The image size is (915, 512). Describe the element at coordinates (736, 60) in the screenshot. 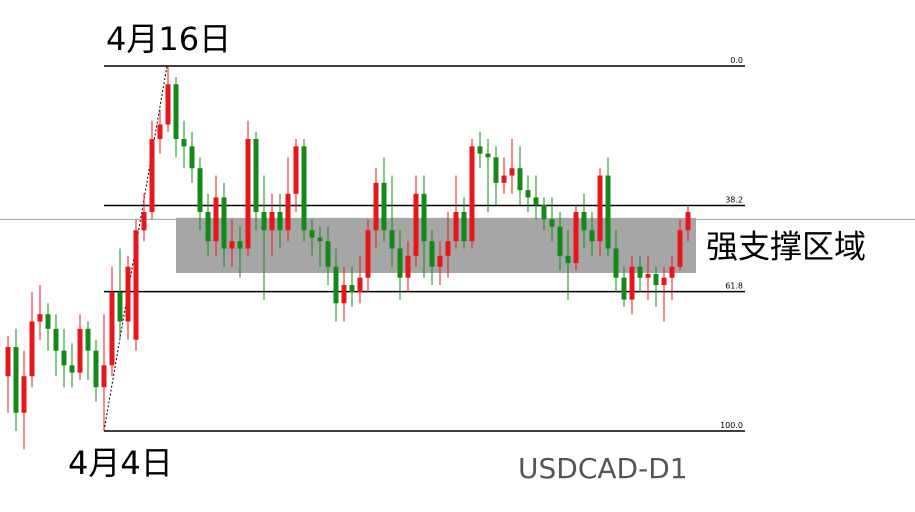

I see `fib-level-label: 0.0` at that location.